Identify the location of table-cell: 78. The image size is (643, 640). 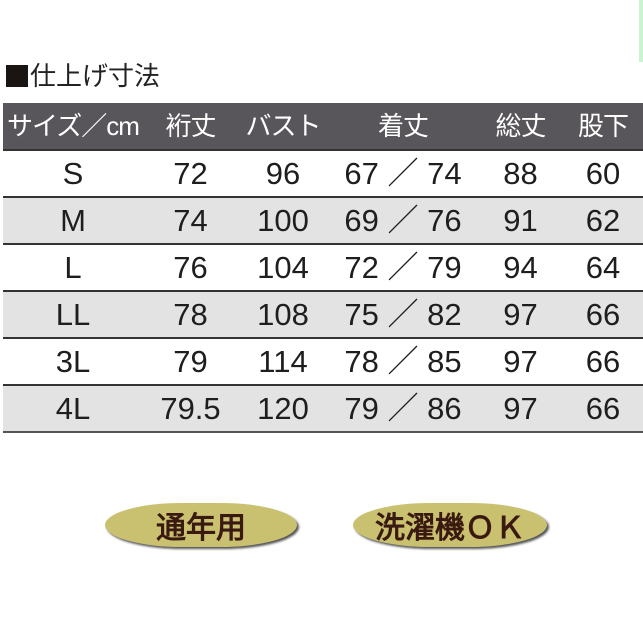
(190, 314).